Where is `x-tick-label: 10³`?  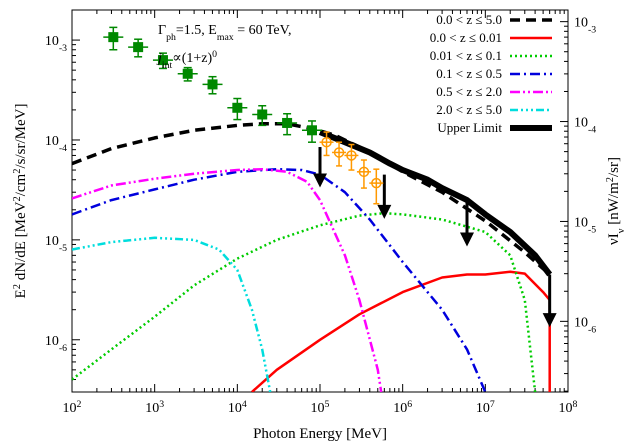 x-tick-label: 10³ is located at coordinates (154, 408).